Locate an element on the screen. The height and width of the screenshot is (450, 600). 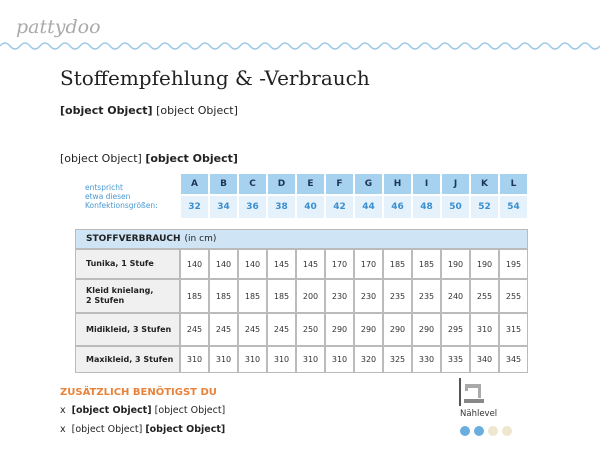
size-value: 50 is located at coordinates (455, 207).